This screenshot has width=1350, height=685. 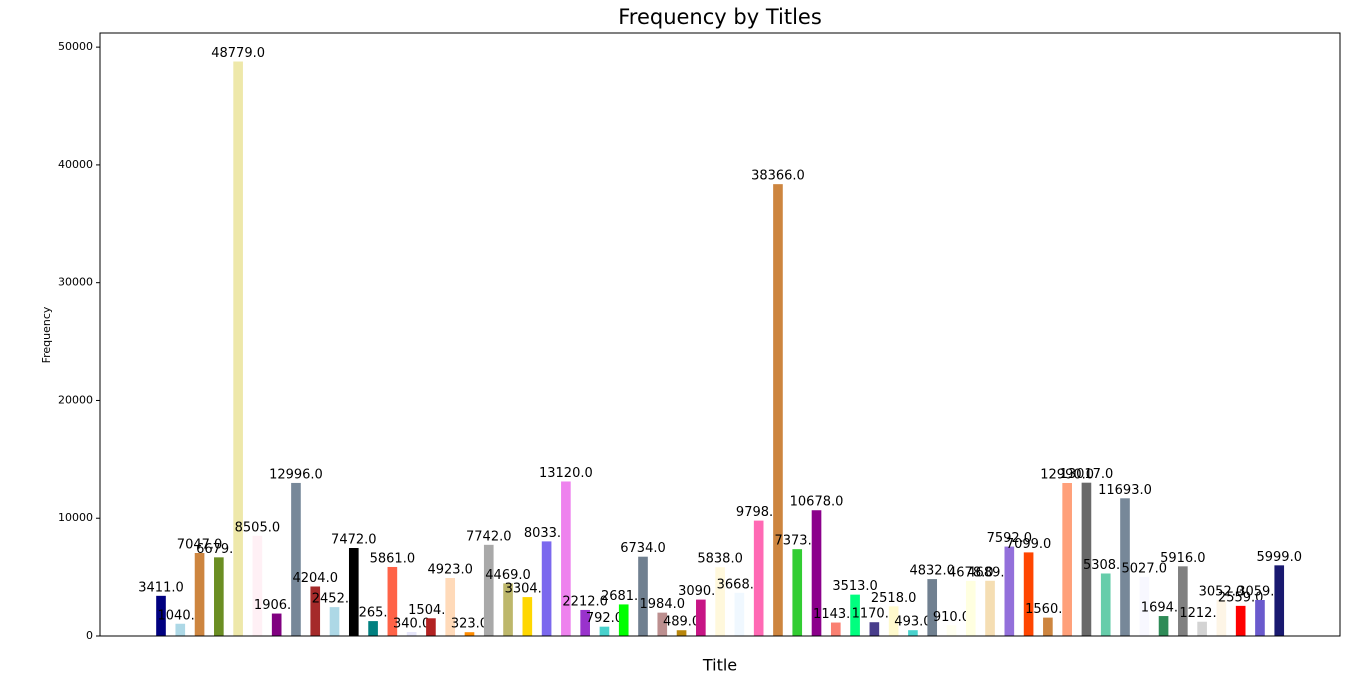 I want to click on value-label: 1984.0, so click(x=663, y=604).